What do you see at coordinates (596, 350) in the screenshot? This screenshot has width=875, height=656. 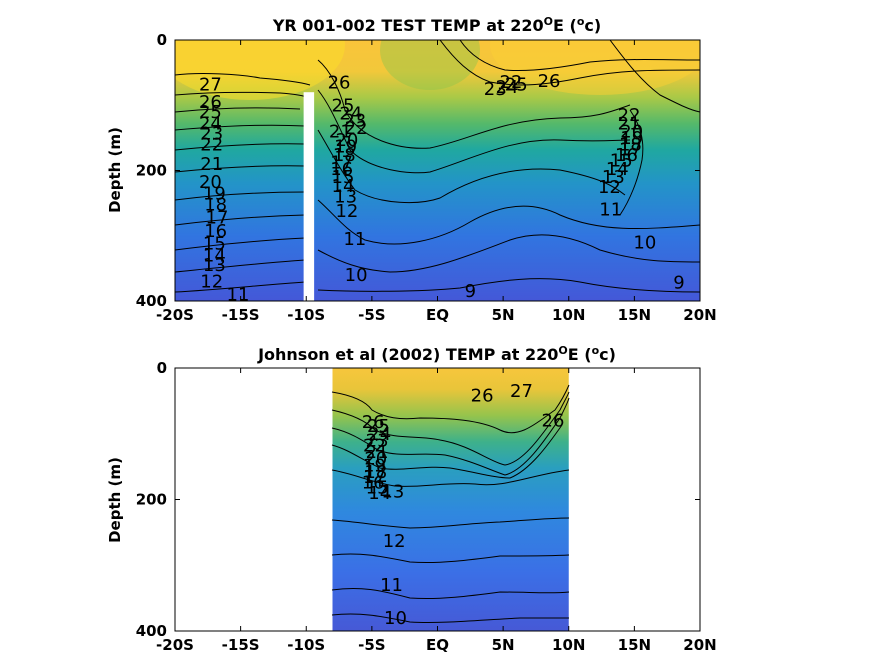 I see `bottom-title-sup2: o` at bounding box center [596, 350].